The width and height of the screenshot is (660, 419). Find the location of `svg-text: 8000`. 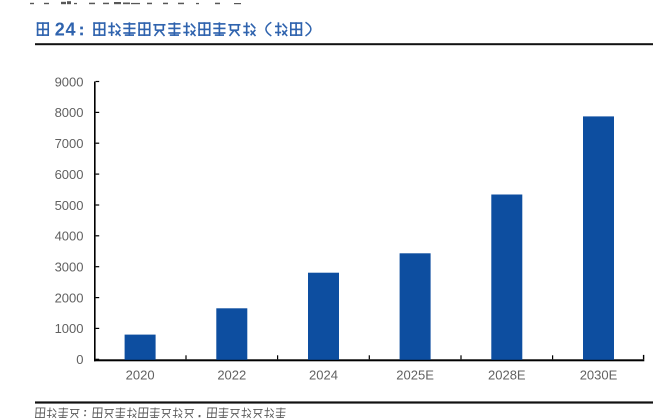

svg-text: 8000 is located at coordinates (69, 112).